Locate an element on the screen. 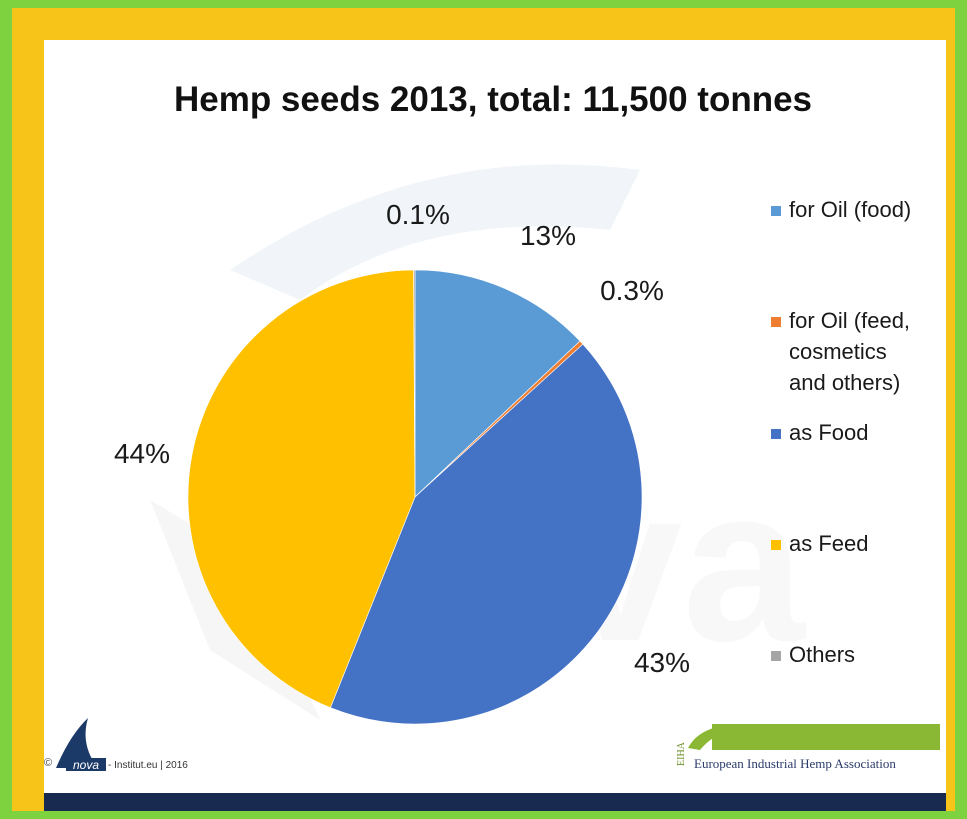 Image resolution: width=967 pixels, height=819 pixels. slice-label-others: 0.1% is located at coordinates (418, 214).